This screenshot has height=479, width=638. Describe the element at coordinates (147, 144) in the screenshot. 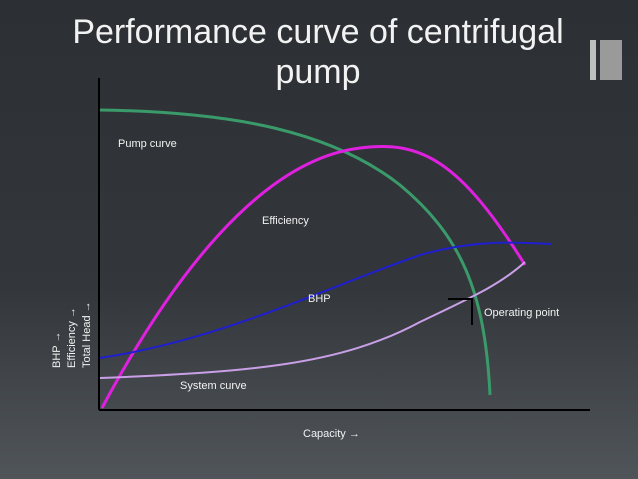

I see `curve-label: Pump curve` at that location.